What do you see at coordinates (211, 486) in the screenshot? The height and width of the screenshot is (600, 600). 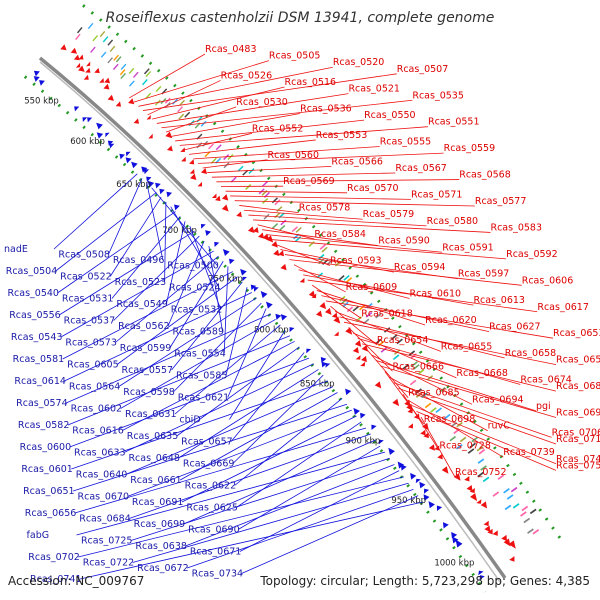 I see `reverse-gene-label: Rcas_0622` at bounding box center [211, 486].